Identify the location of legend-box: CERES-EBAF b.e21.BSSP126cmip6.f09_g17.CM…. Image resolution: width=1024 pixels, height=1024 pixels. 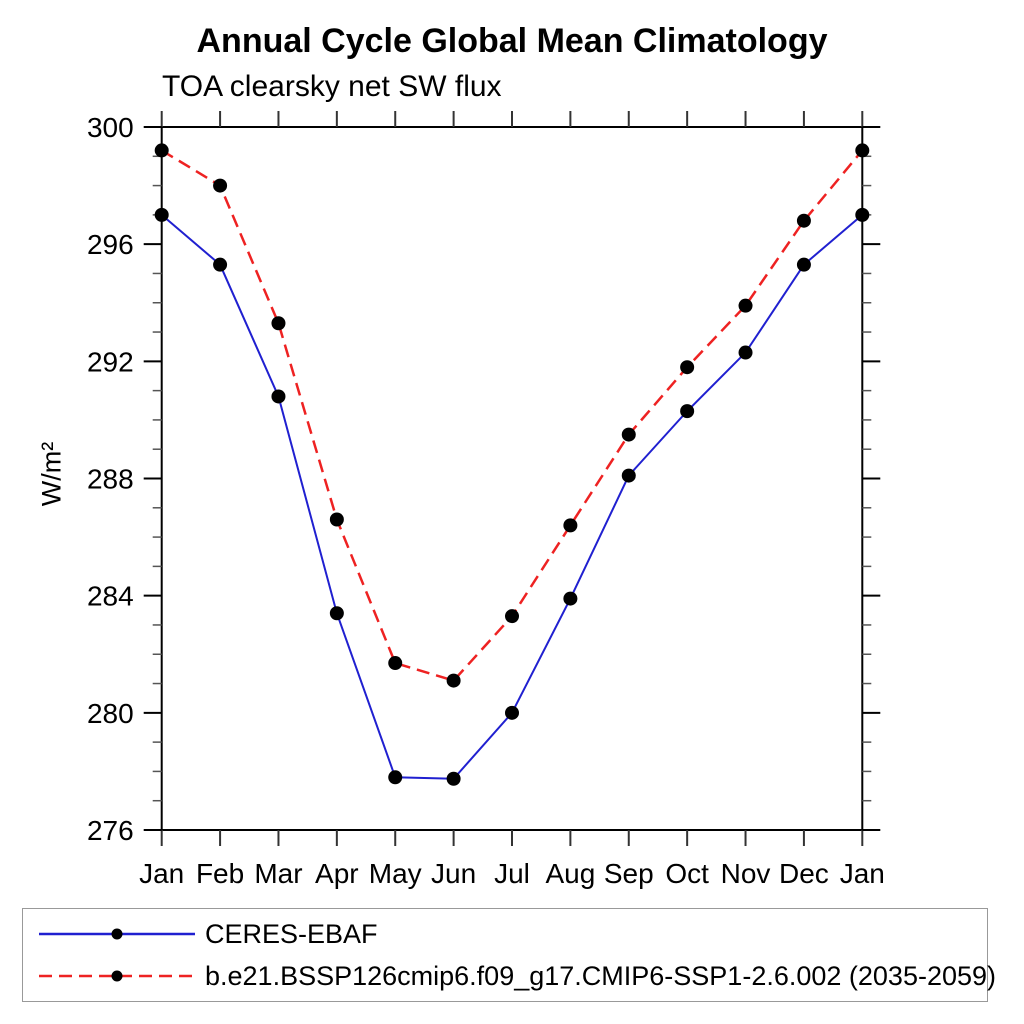
(509, 955).